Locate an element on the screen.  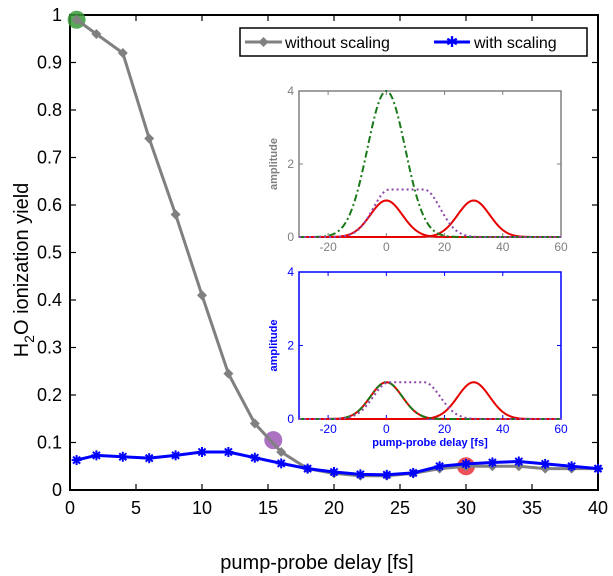
x-axis-label: pump-probe delay [fs] is located at coordinates (316, 563).